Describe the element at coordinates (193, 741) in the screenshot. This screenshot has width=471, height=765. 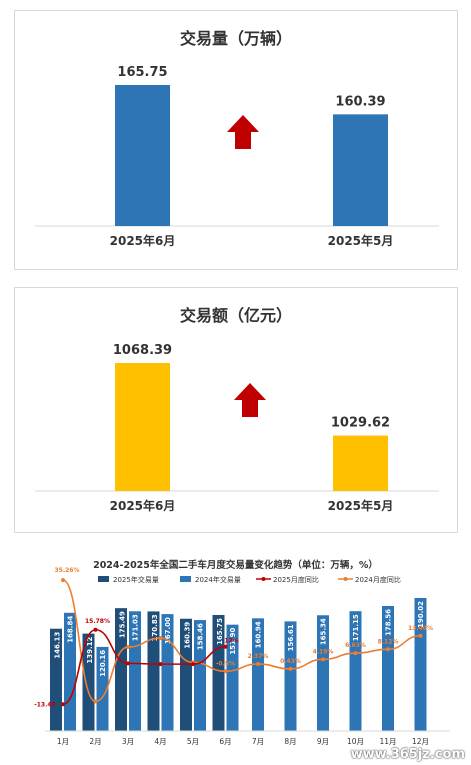
I see `x-tick-label: 5月` at that location.